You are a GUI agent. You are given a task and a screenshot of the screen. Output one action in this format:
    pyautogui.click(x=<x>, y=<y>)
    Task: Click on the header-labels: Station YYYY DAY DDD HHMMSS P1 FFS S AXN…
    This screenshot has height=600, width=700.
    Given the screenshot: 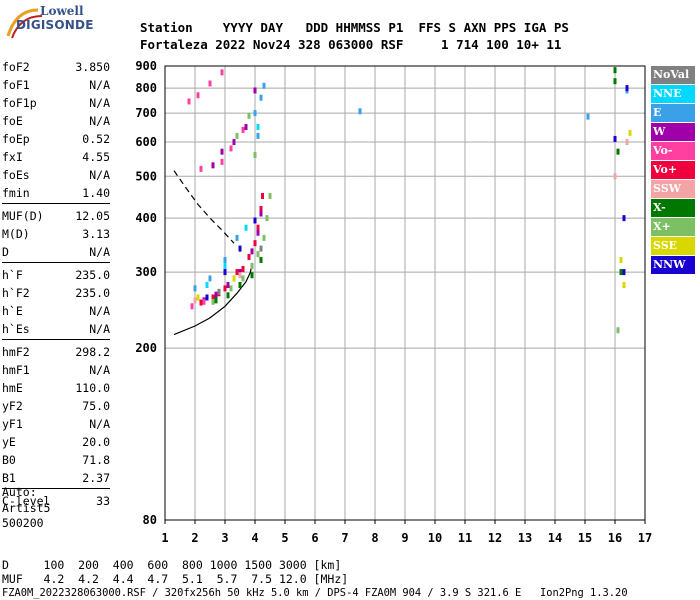 What is the action you would take?
    pyautogui.click(x=354, y=27)
    